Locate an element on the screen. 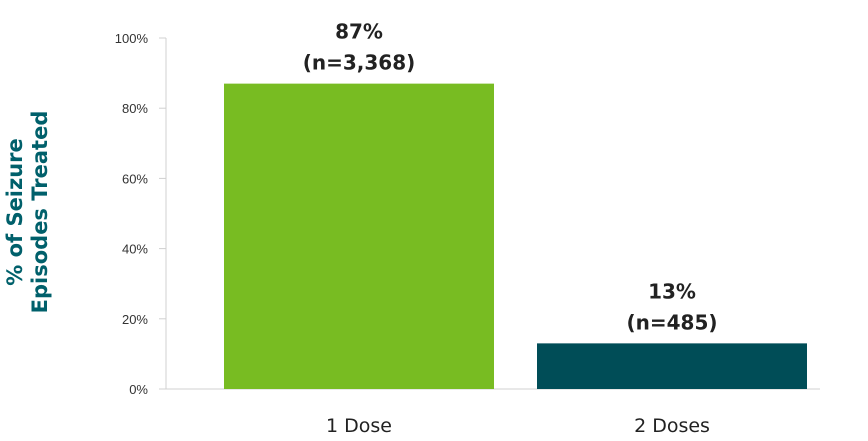 This screenshot has width=868, height=441. y-axis-title: % of Seizure Episodes Treated is located at coordinates (27, 212).